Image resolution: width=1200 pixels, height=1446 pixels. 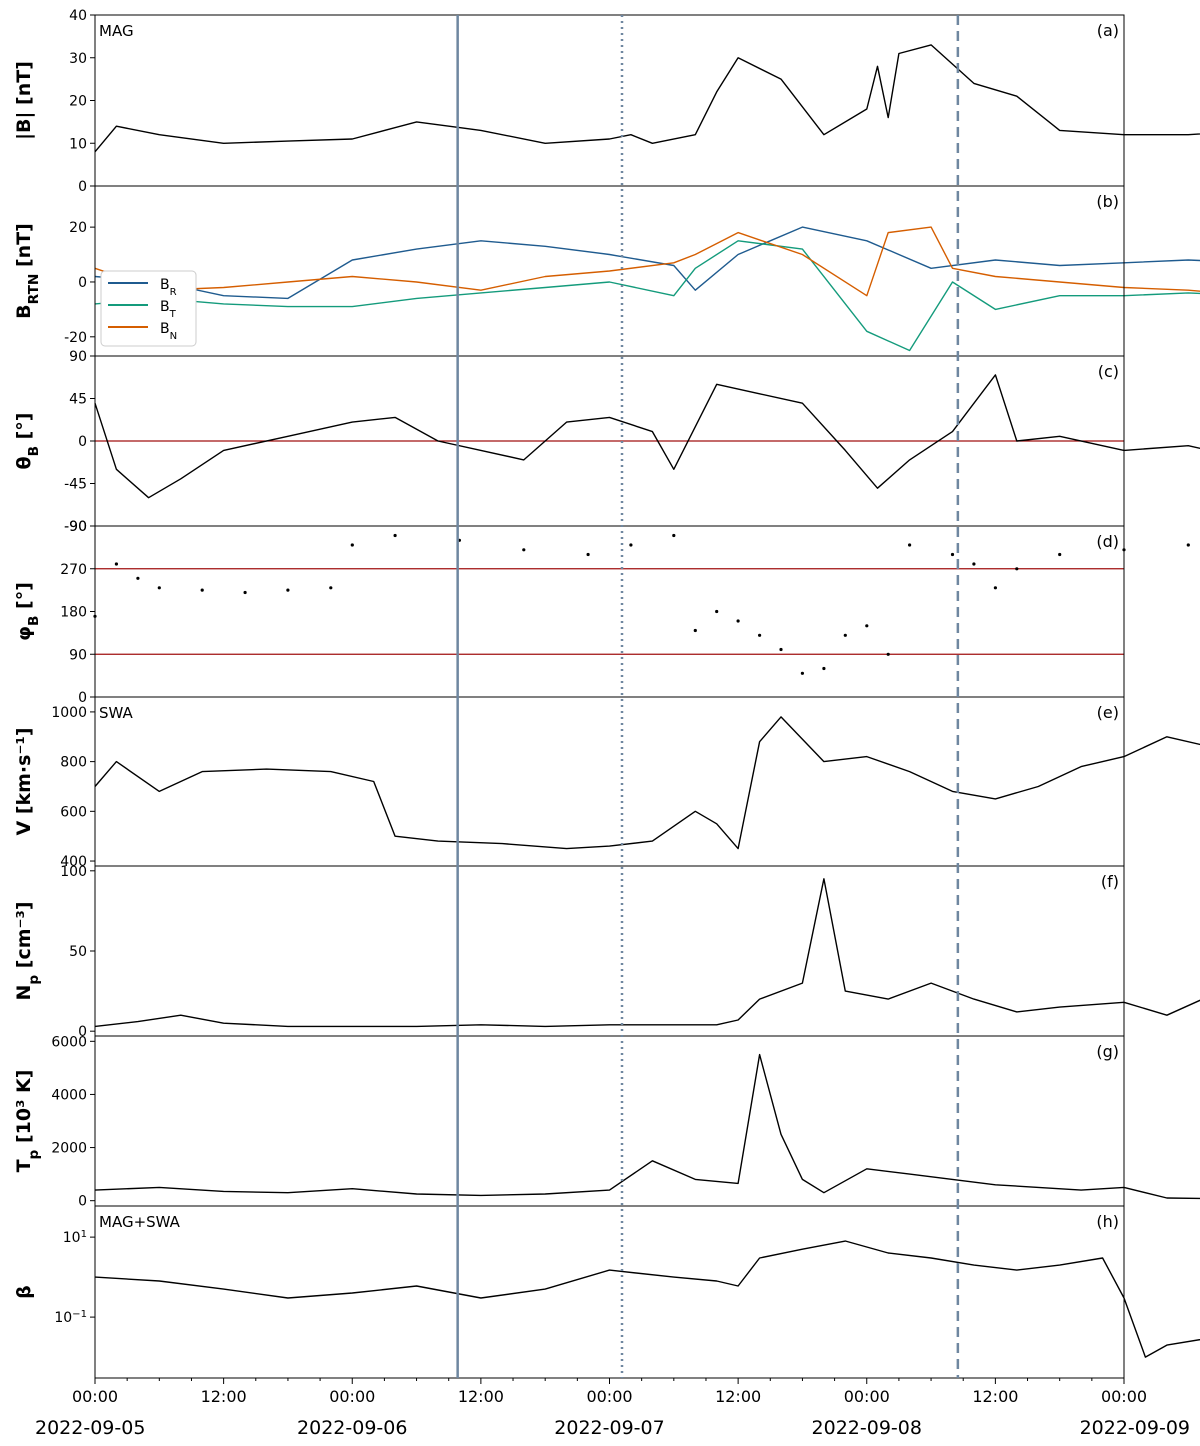 I want to click on ytick-label-e-3: 1000, so click(x=69, y=713).